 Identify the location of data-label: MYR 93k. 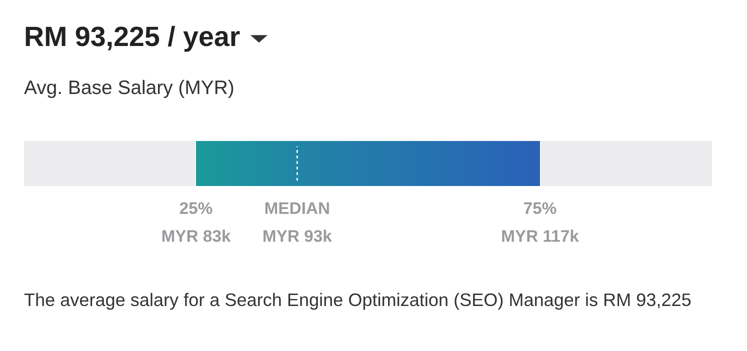
(298, 236).